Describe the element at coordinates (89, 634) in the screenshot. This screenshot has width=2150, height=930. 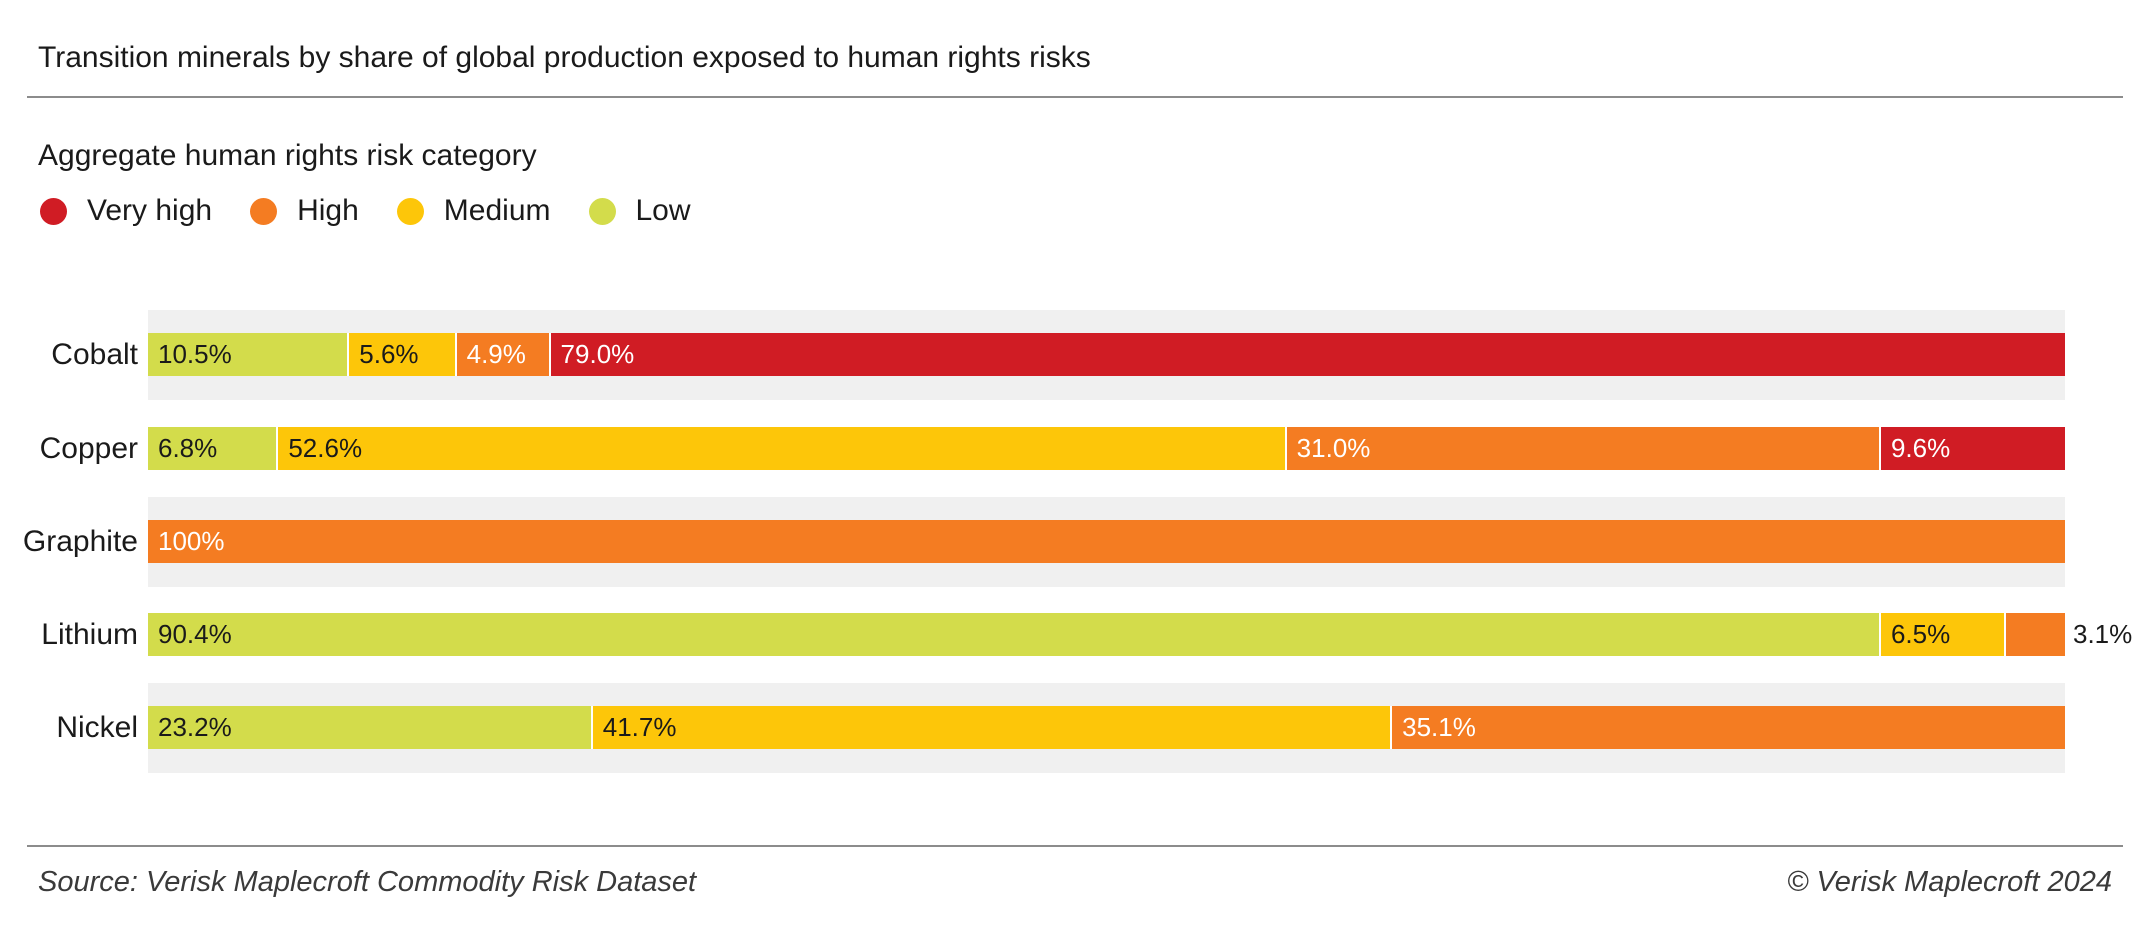
I see `row-label-lithium: Lithium` at that location.